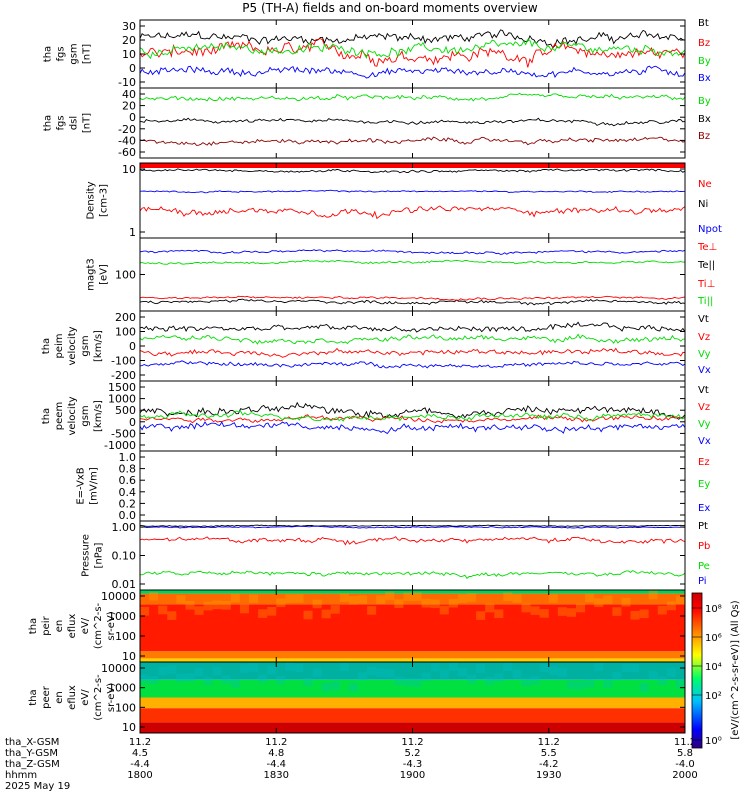 The width and height of the screenshot is (750, 800). I want to click on panel-8: 1.00 0.10 0.01 Pressure [nPa] Pt Pb Pe Pi, so click(395, 555).